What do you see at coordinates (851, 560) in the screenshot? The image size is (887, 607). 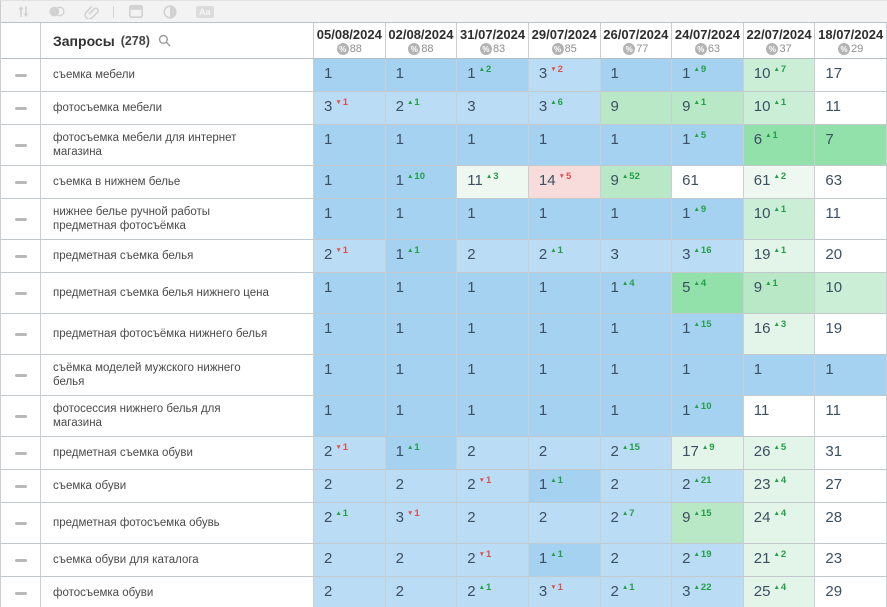 I see `position-cell: 23` at bounding box center [851, 560].